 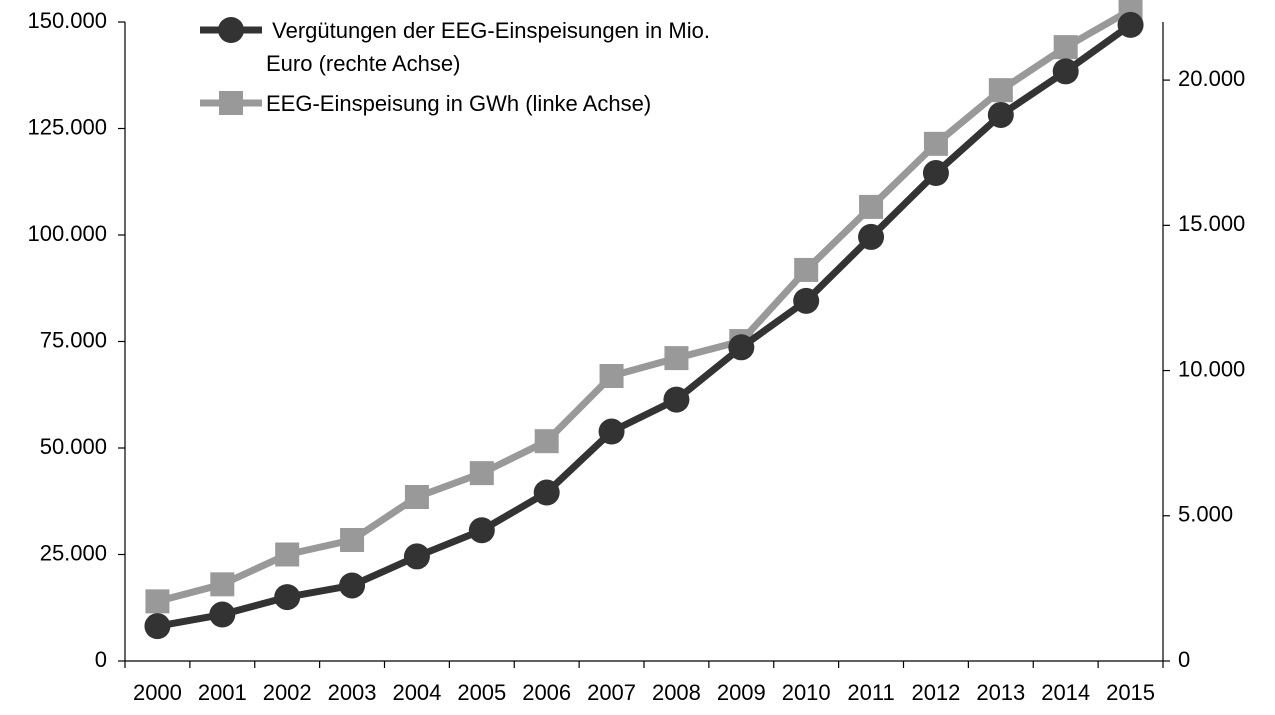 What do you see at coordinates (352, 692) in the screenshot?
I see `x-tick-label: 2003` at bounding box center [352, 692].